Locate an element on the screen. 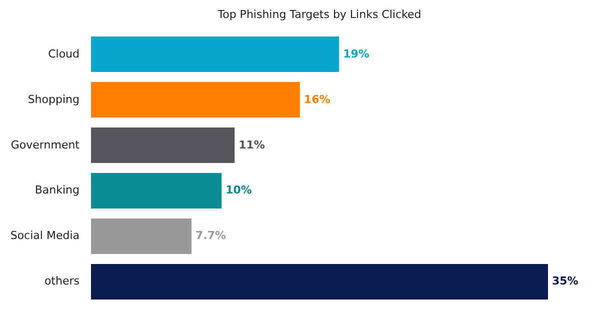 Image resolution: width=600 pixels, height=327 pixels. y-tick-label: Banking is located at coordinates (57, 190).